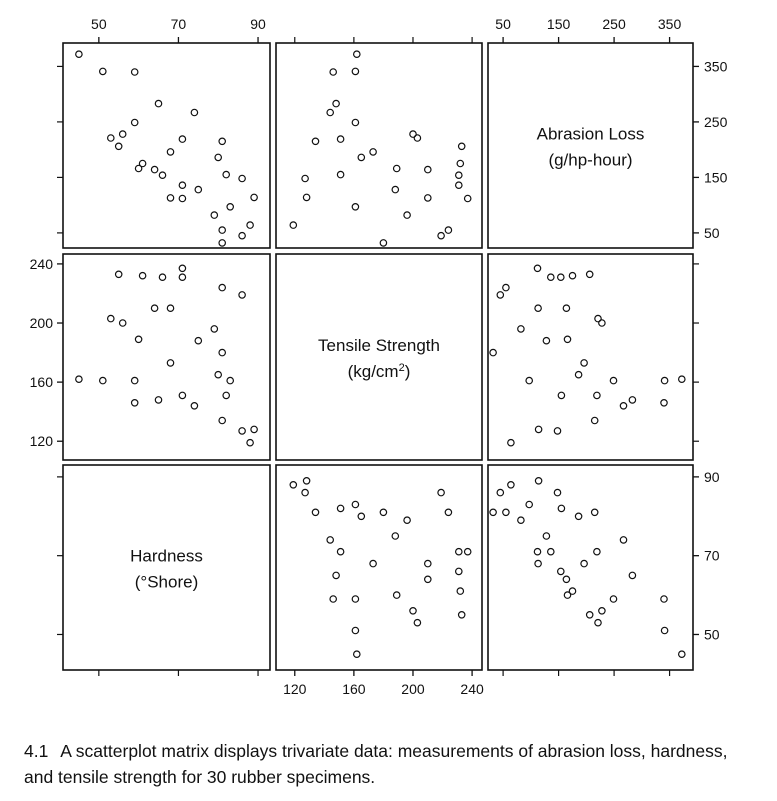 This screenshot has width=777, height=801. Describe the element at coordinates (712, 477) in the screenshot. I see `tick-label: 90` at that location.